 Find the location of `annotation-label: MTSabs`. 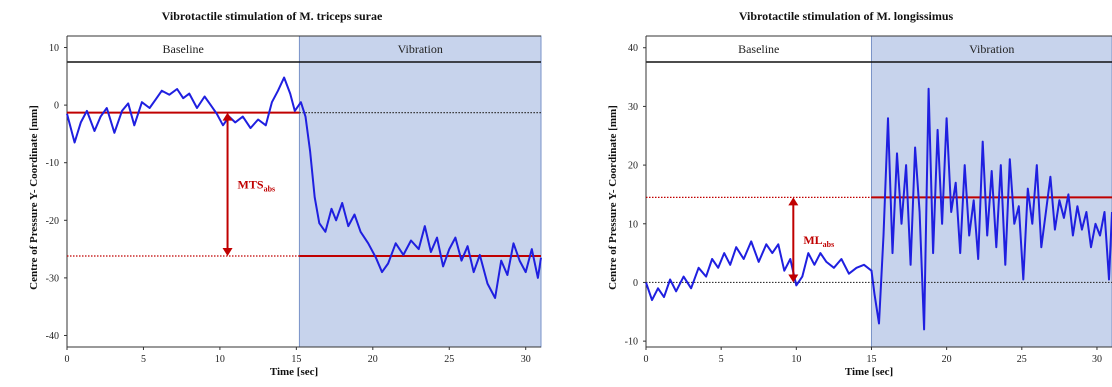

annotation-label: MTSabs is located at coordinates (257, 185).